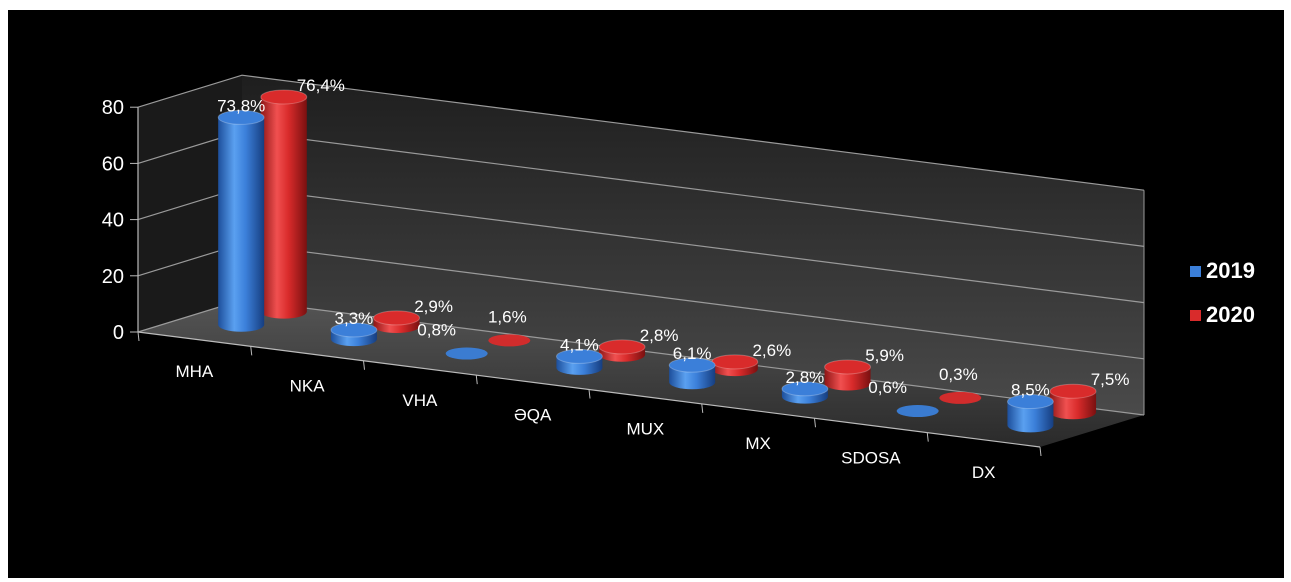 The image size is (1291, 582). What do you see at coordinates (433, 306) in the screenshot?
I see `data-label: 2,9%` at bounding box center [433, 306].